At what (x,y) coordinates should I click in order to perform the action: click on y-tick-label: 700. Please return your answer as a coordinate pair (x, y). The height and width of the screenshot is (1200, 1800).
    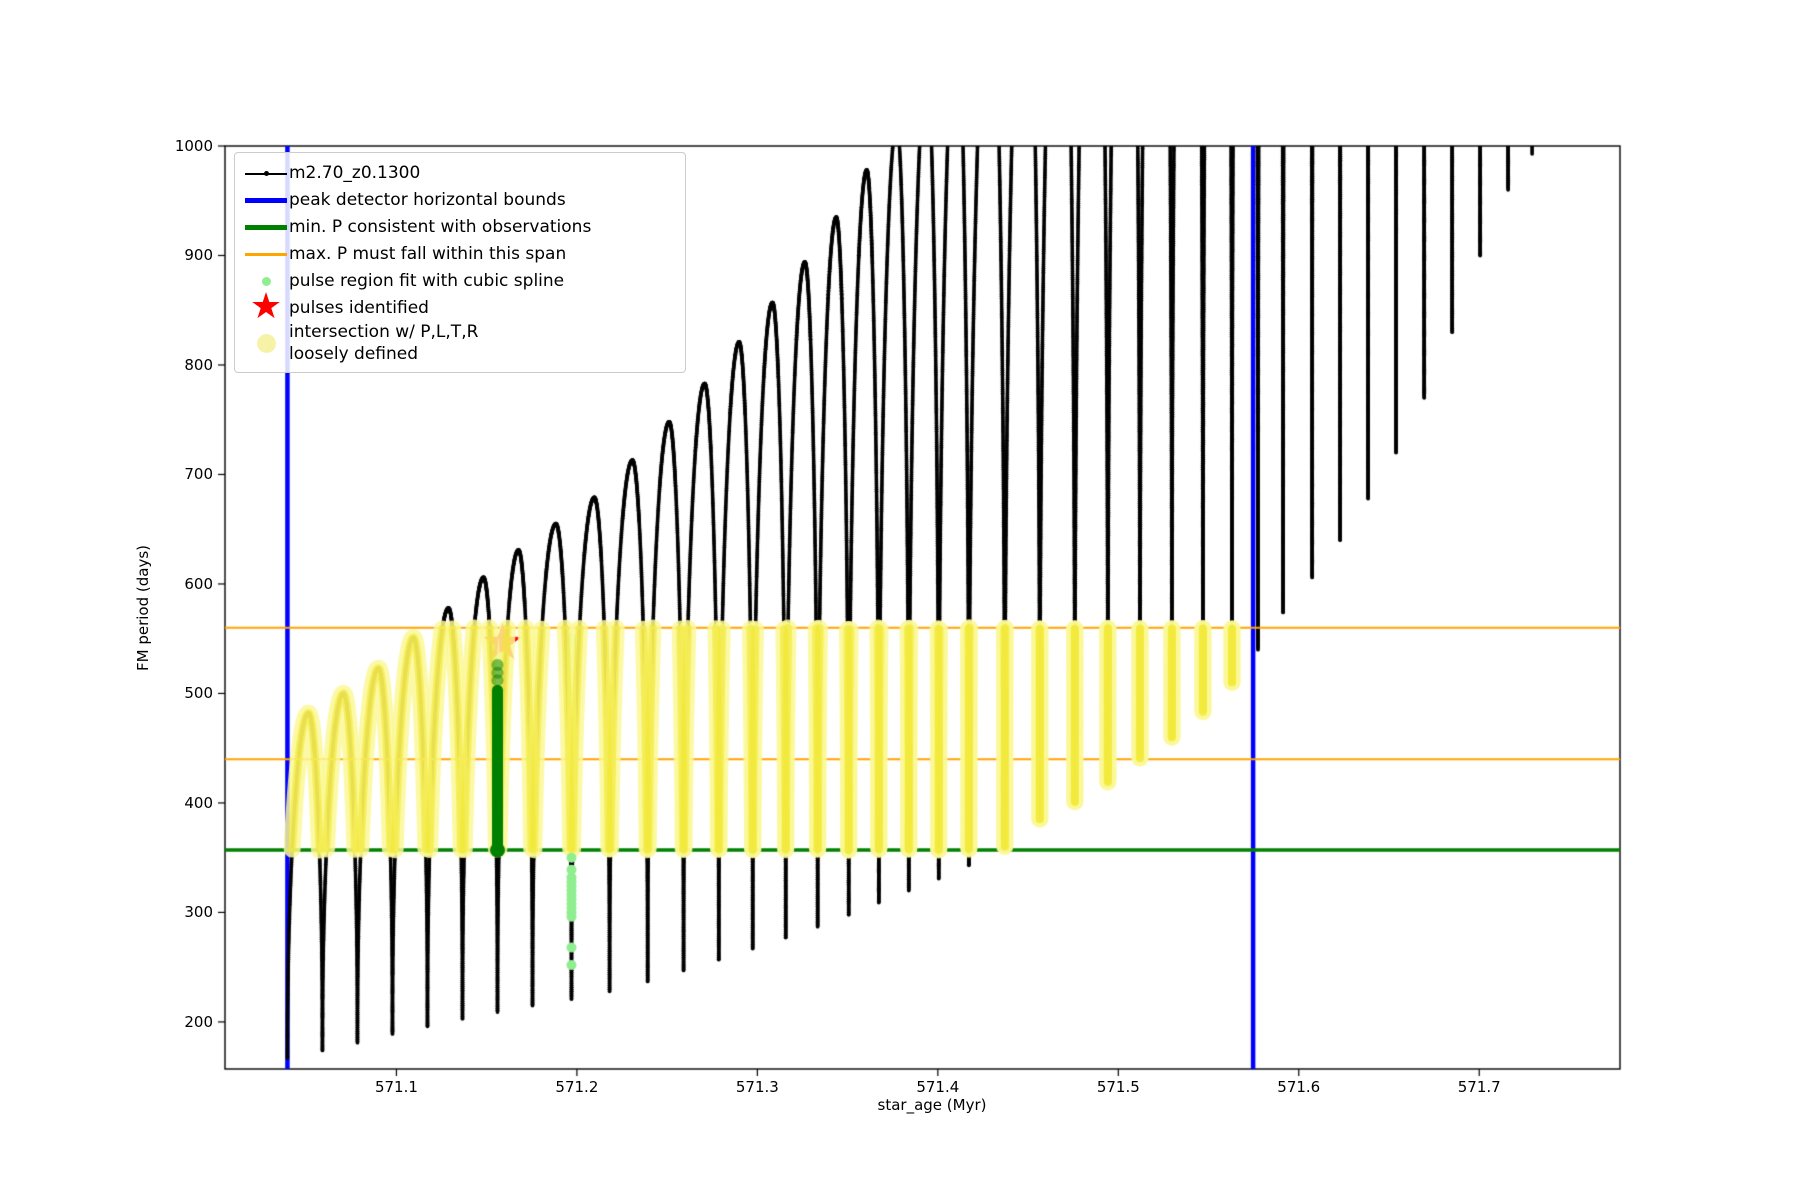
    Looking at the image, I should click on (198, 474).